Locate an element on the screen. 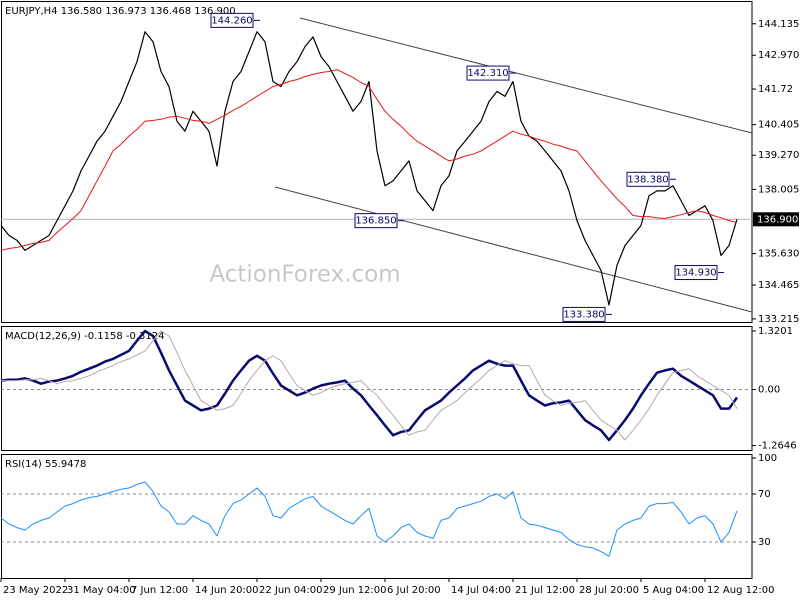  last-price-label: 136.900 is located at coordinates (777, 219).